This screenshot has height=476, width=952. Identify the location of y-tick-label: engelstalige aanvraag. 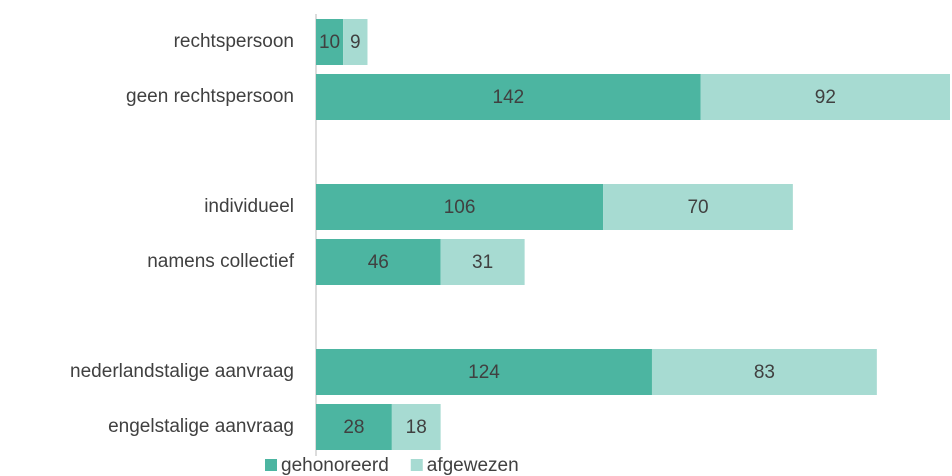
(201, 426).